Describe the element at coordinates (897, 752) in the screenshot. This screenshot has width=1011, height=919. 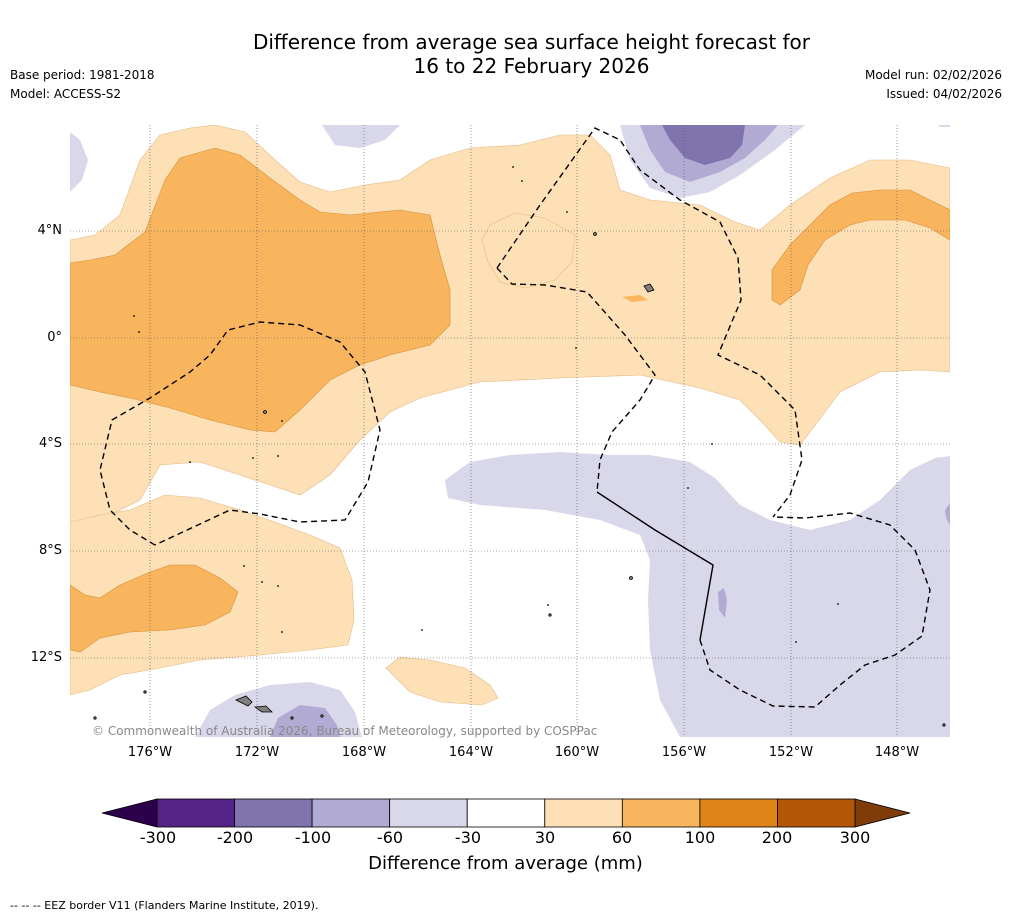
I see `lon-label-148w: 148°W` at that location.